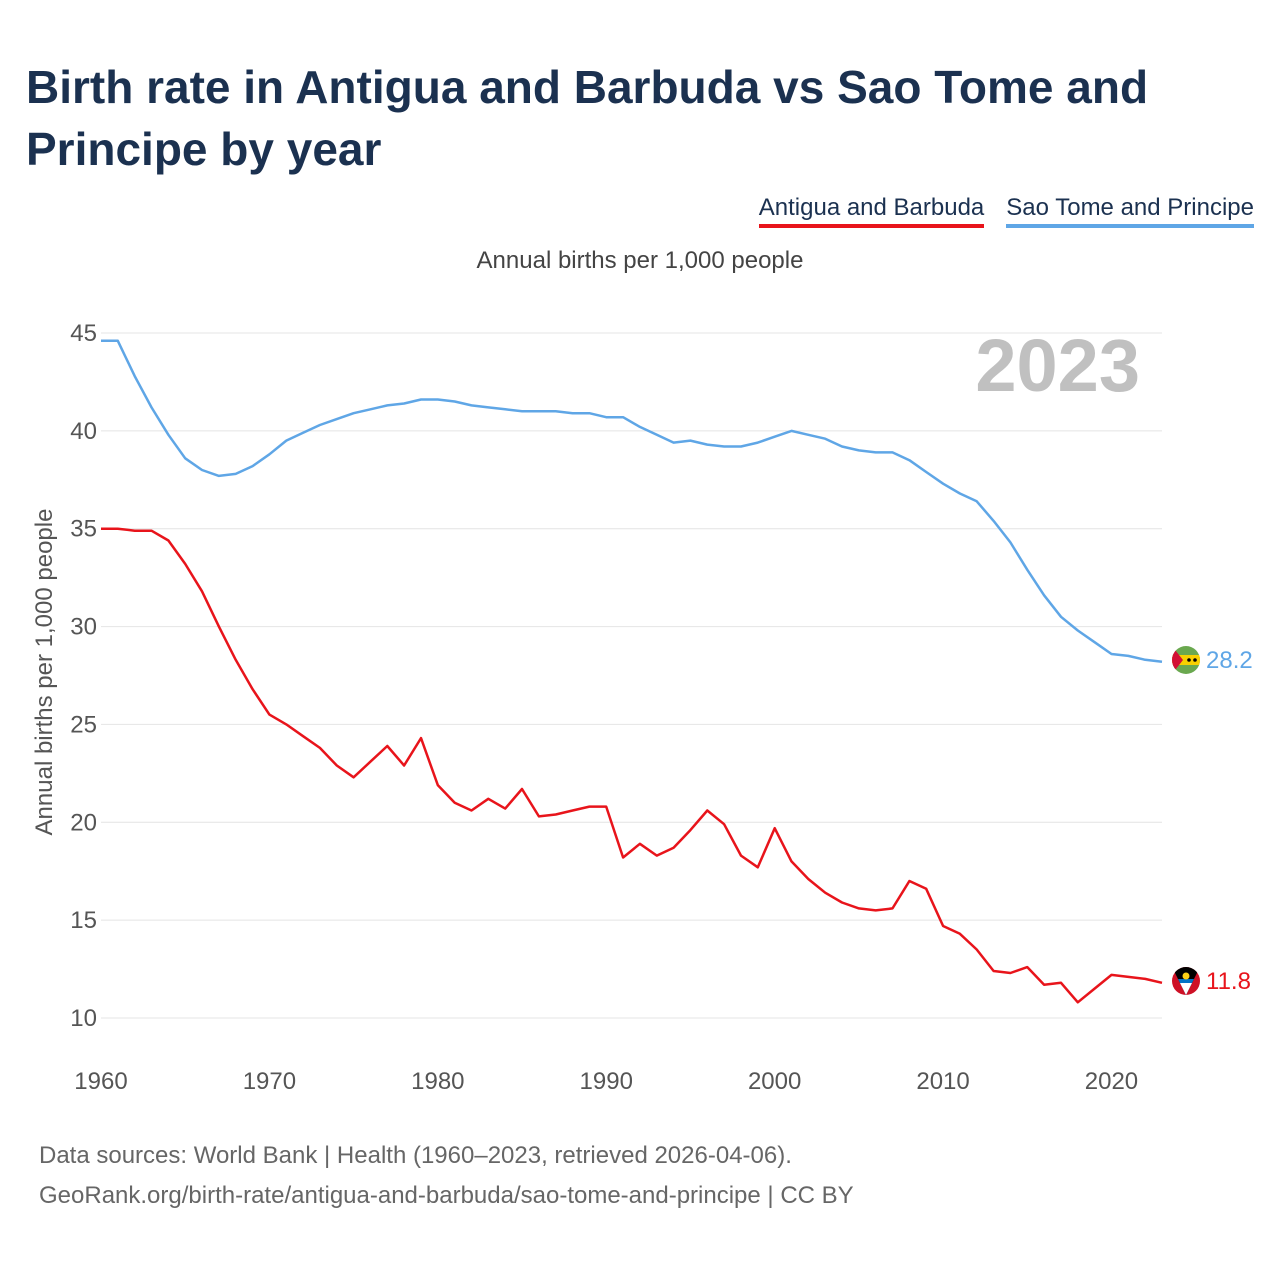 The image size is (1280, 1280). I want to click on legend-item-sao-tome: Sao Tome and Principe, so click(1130, 211).